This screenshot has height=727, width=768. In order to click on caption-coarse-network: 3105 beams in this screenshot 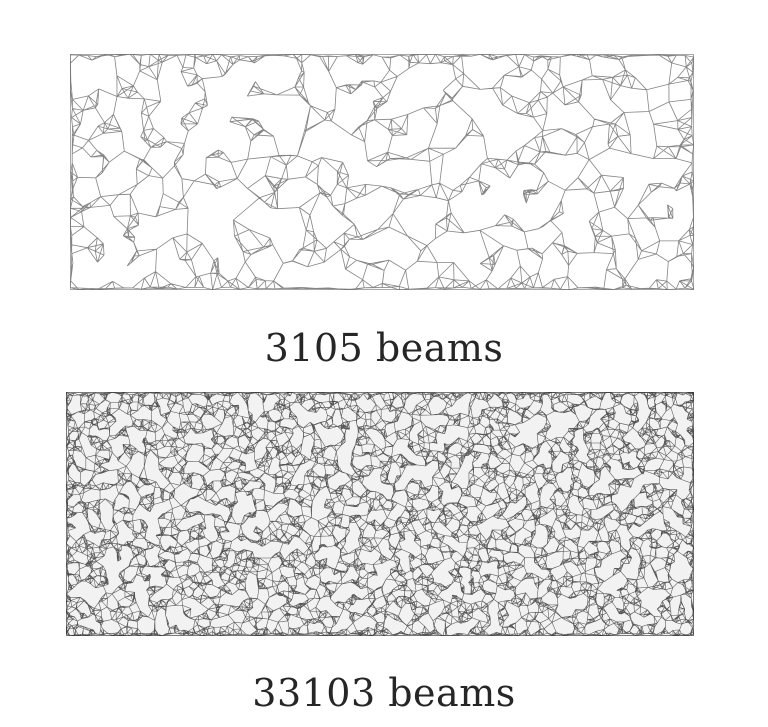, I will do `click(384, 348)`.